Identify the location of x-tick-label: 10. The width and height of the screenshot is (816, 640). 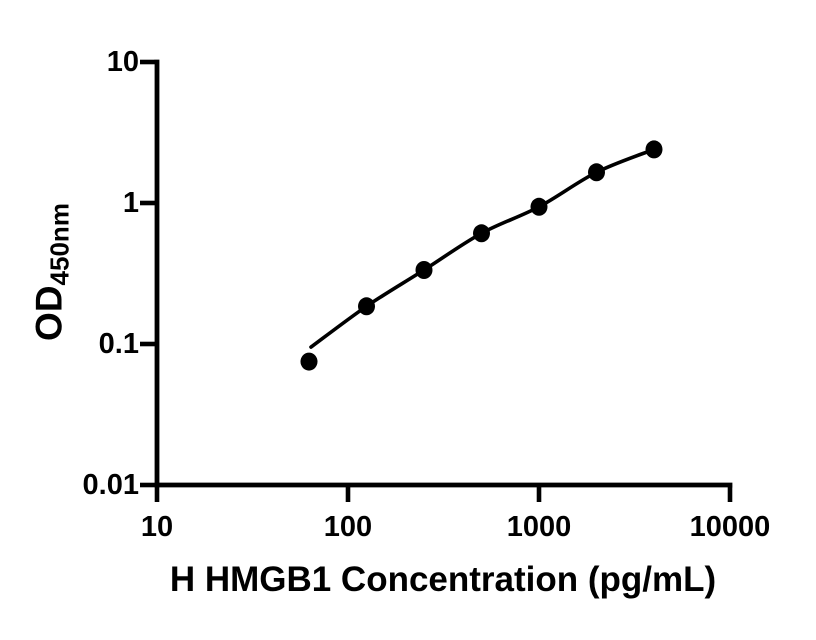
(157, 527).